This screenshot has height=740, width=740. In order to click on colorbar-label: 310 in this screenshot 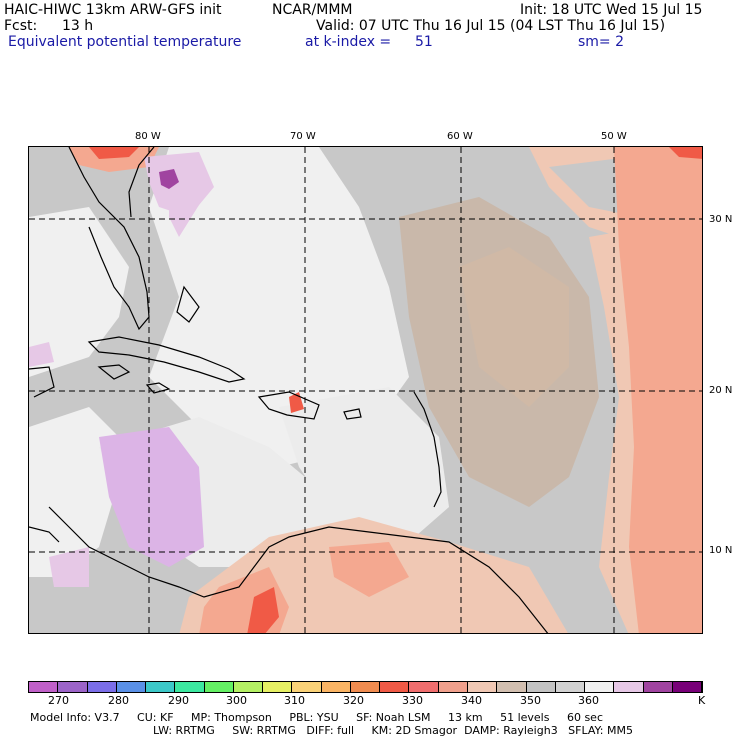, I will do `click(294, 700)`.